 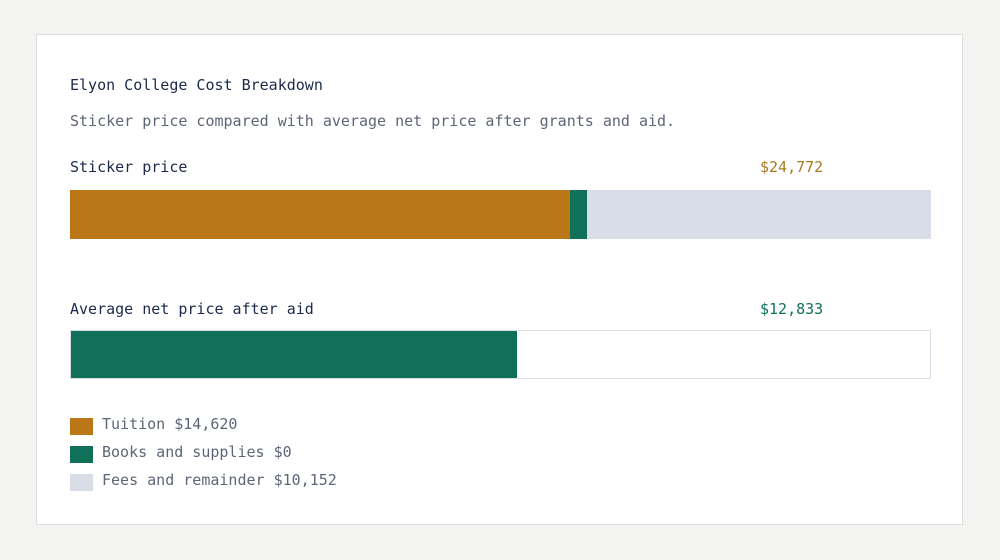 I want to click on bar-segment-books, so click(x=578, y=214).